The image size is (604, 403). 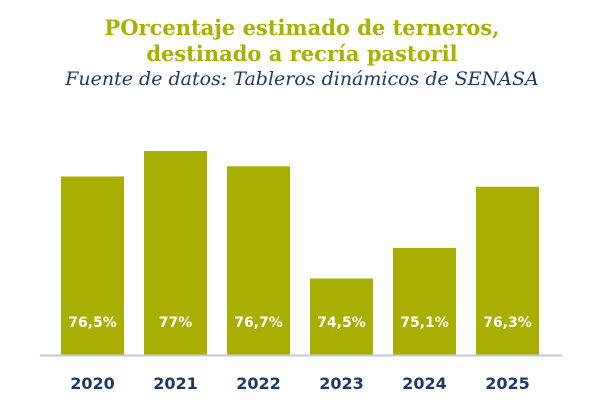 What do you see at coordinates (302, 53) in the screenshot?
I see `chart-title-line-2: destinado a recría pastoril` at bounding box center [302, 53].